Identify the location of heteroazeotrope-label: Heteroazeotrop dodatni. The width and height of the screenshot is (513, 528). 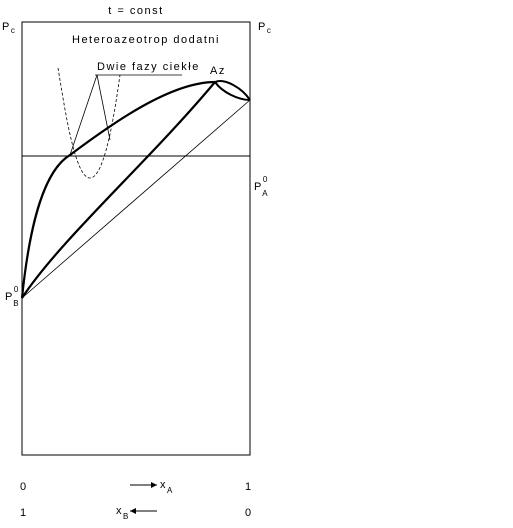
(146, 40).